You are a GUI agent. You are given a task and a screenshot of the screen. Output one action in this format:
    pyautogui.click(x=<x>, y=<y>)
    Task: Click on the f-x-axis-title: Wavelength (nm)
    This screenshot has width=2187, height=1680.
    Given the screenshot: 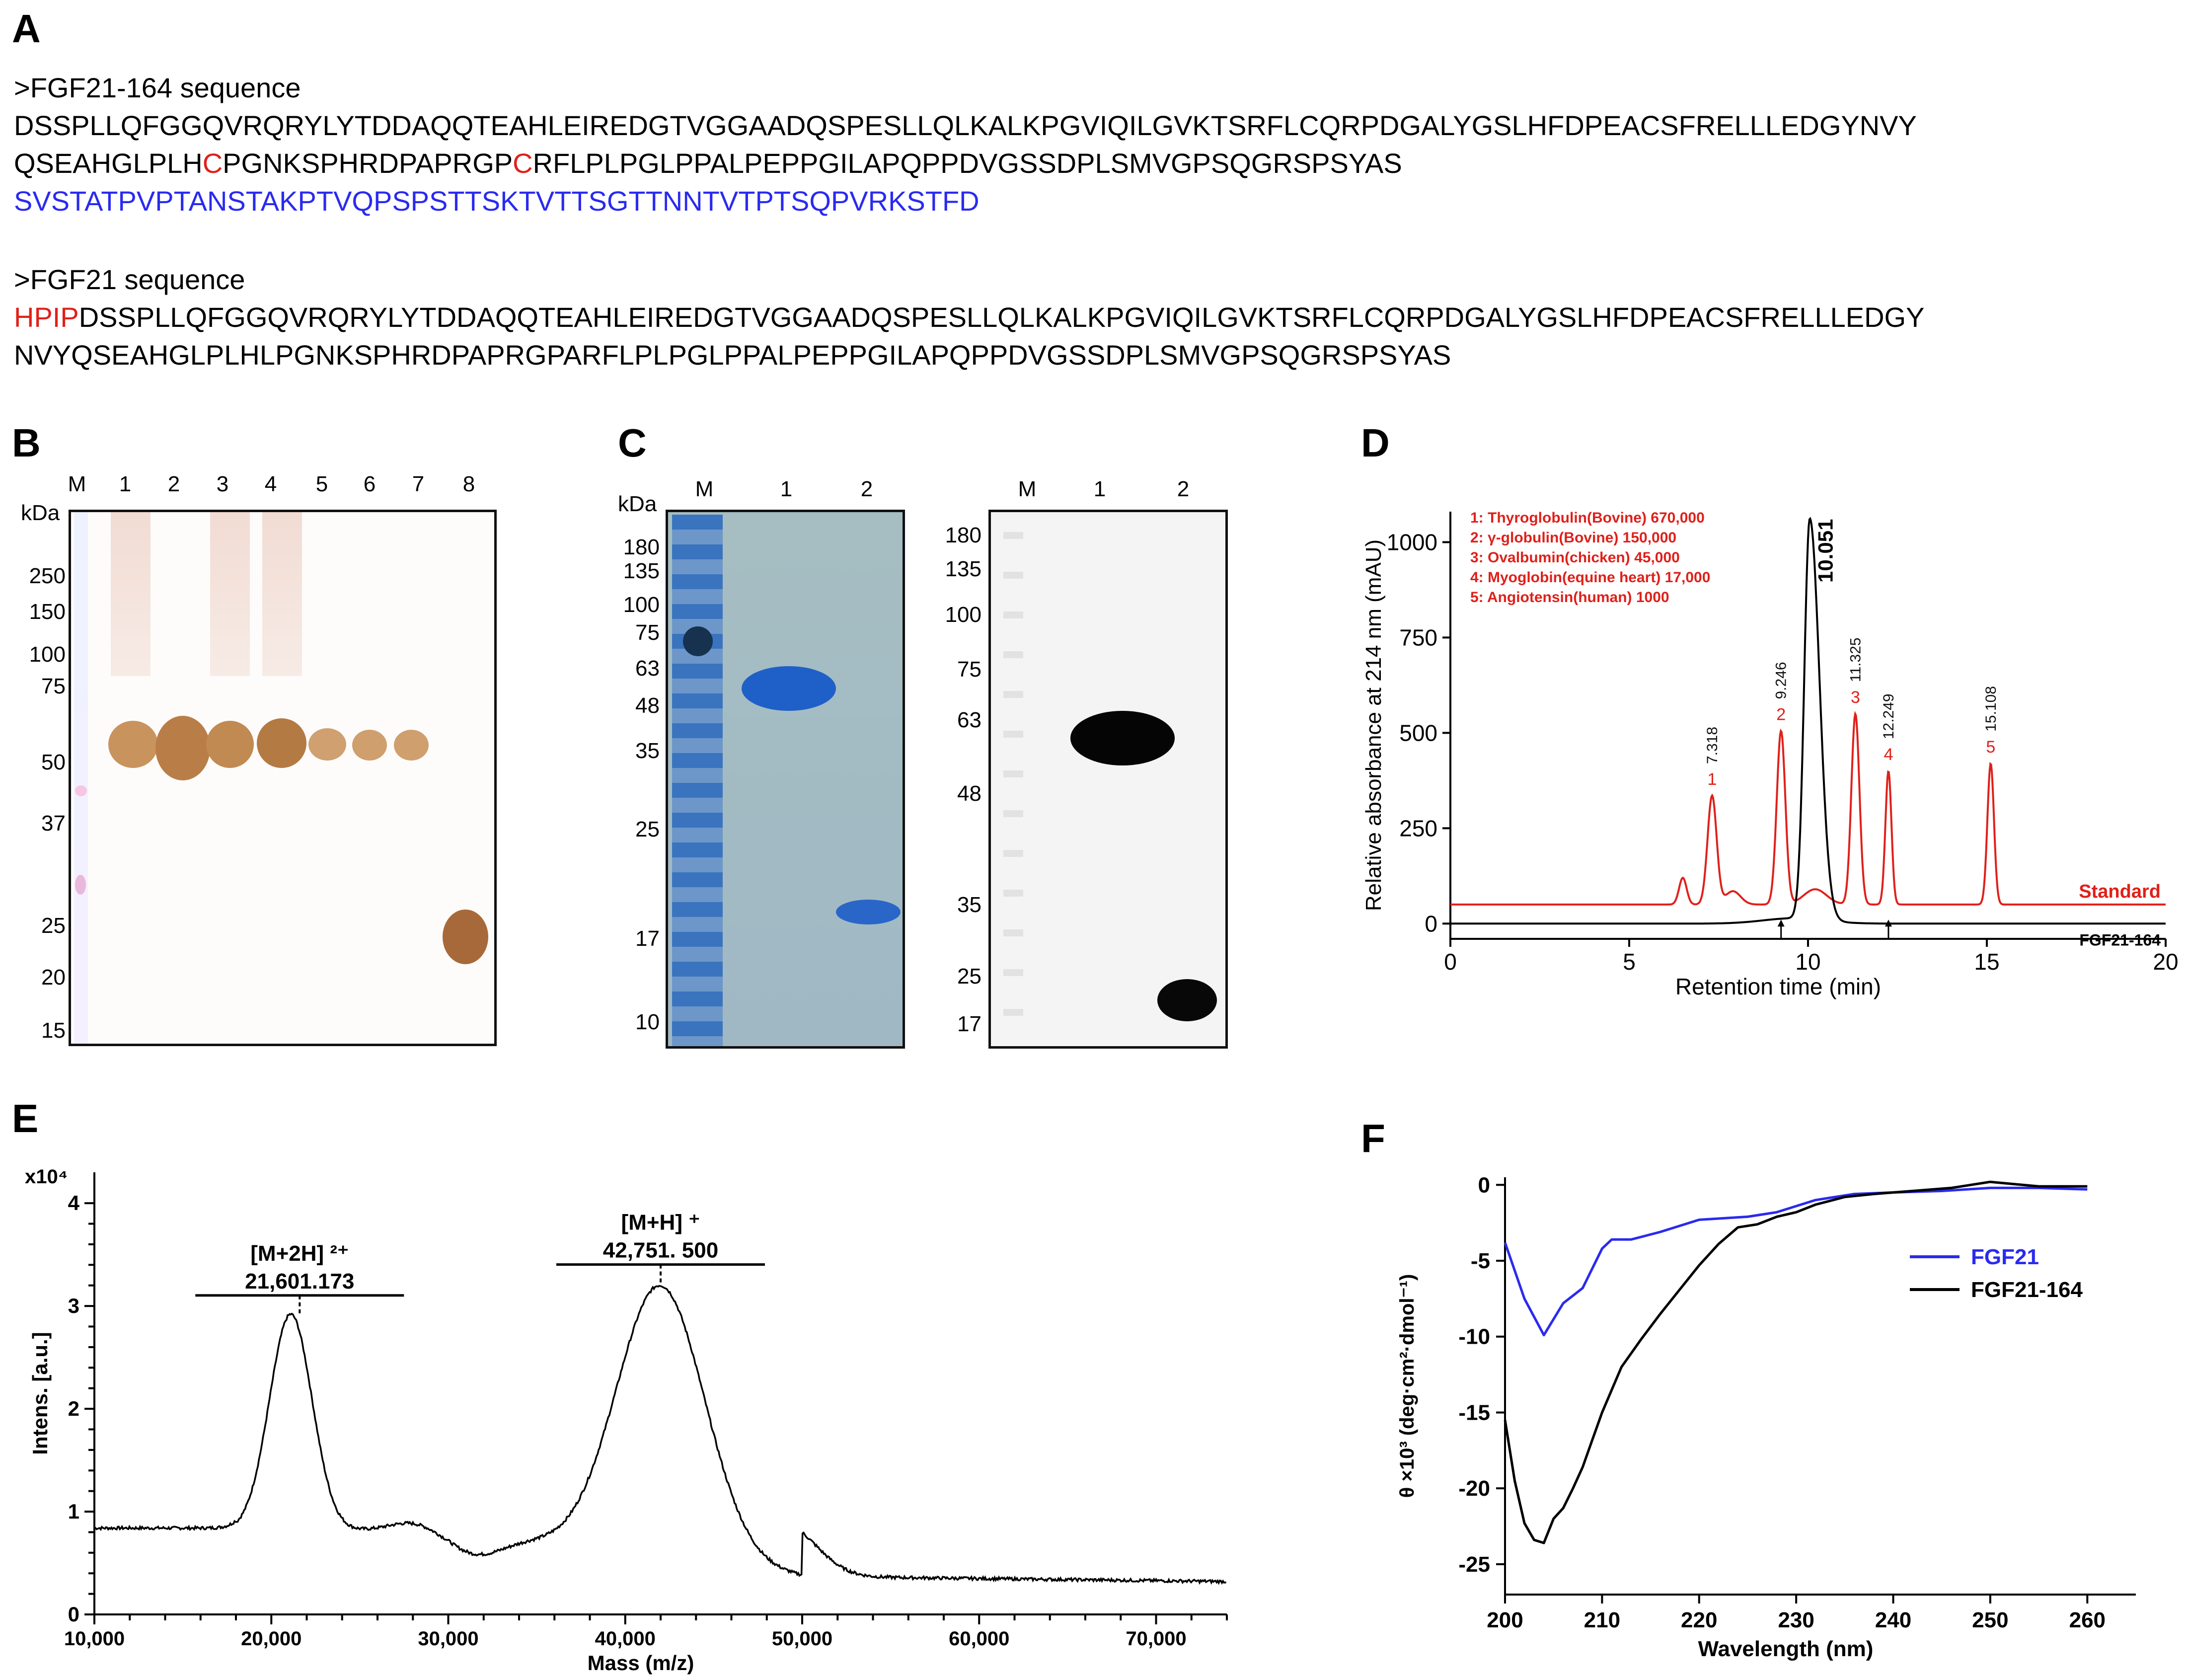 What is the action you would take?
    pyautogui.click(x=1786, y=1649)
    